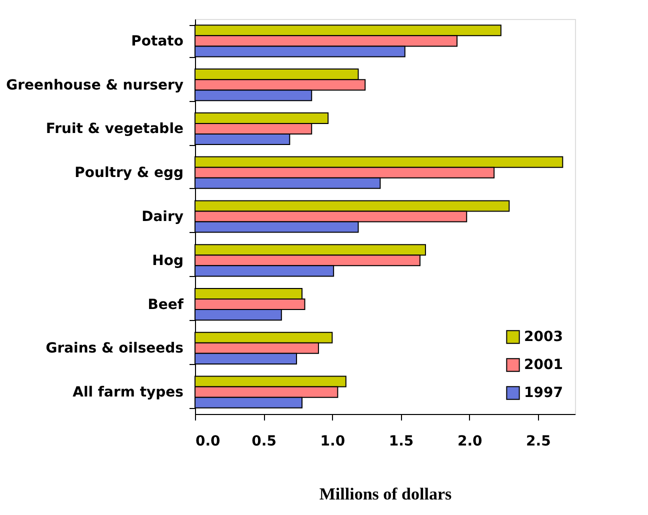 The image size is (648, 515). Describe the element at coordinates (168, 260) in the screenshot. I see `y-tick-label: Hog` at that location.